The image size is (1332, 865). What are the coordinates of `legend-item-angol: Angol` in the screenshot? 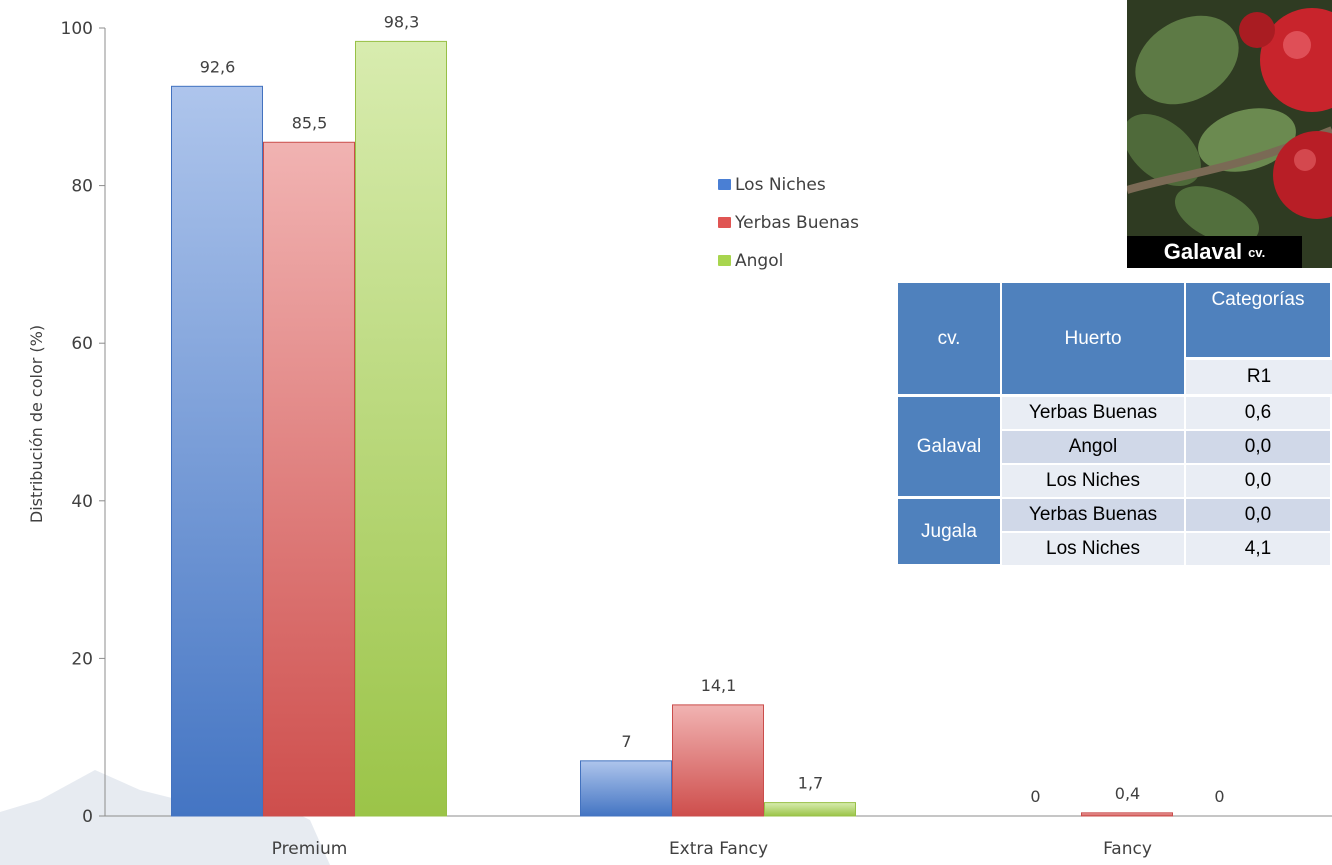 It's located at (788, 260).